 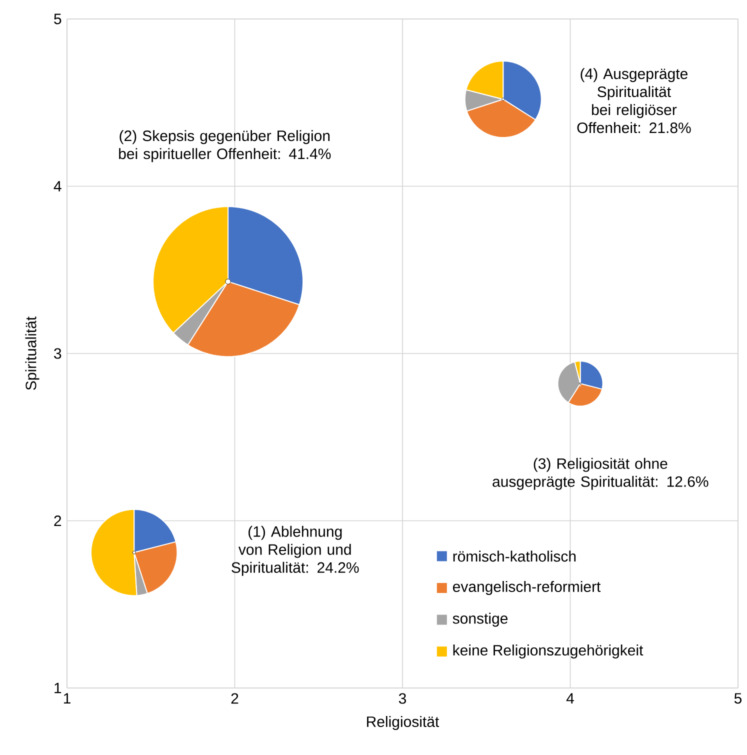 What do you see at coordinates (480, 619) in the screenshot?
I see `legend-label: sonstige` at bounding box center [480, 619].